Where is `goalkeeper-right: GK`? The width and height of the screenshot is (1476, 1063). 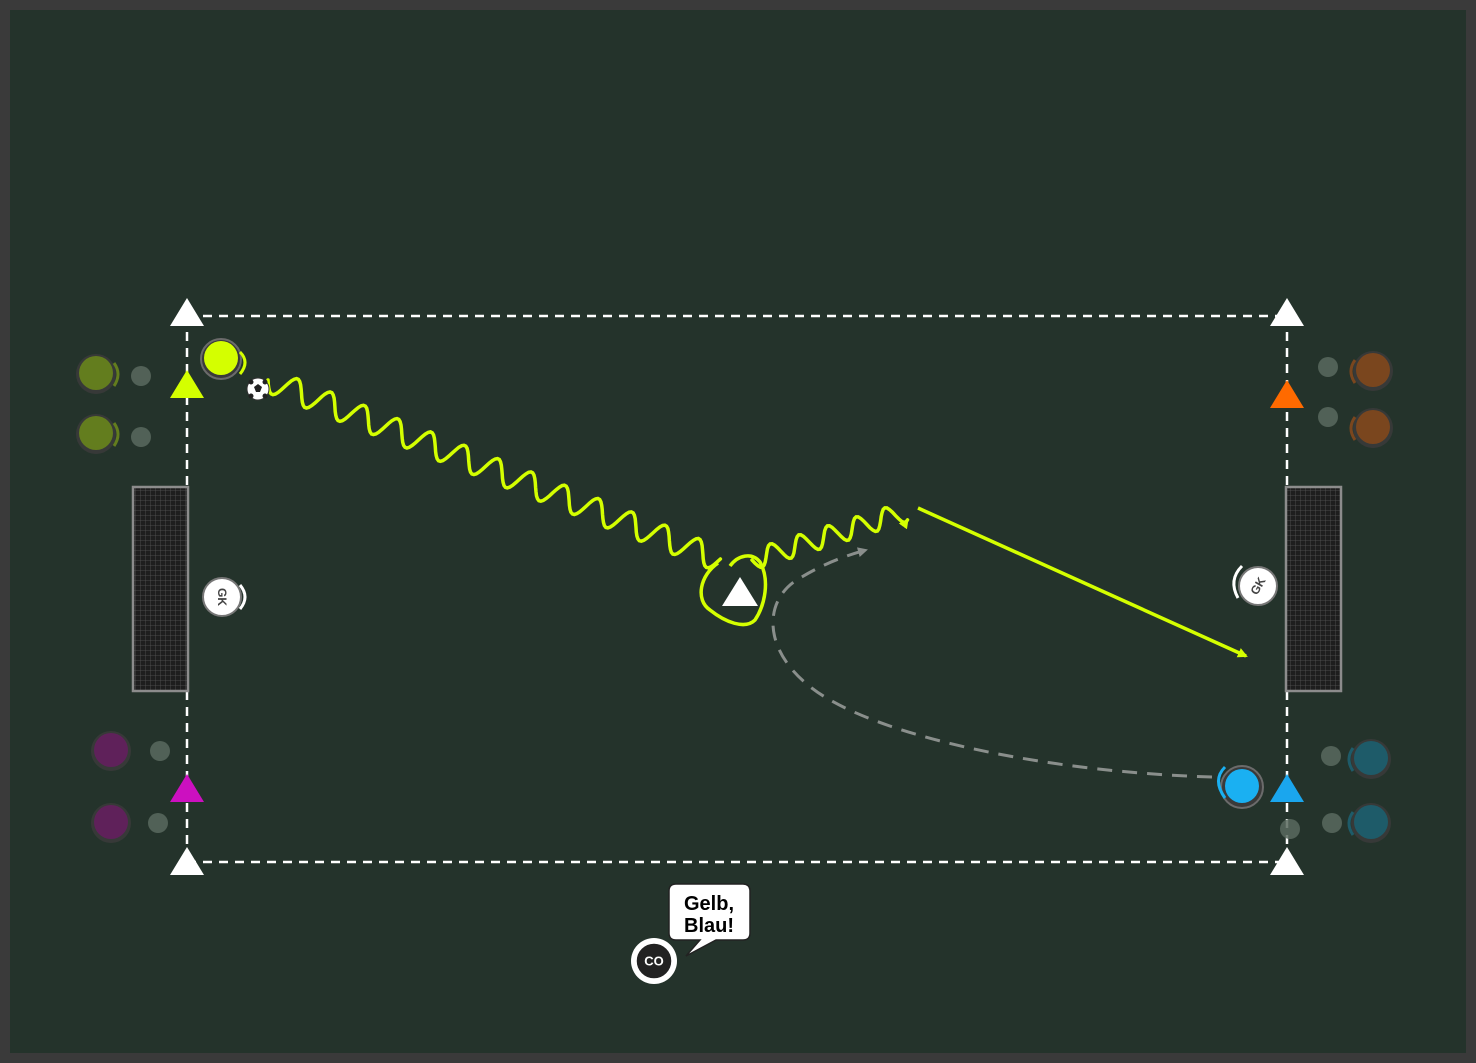
goalkeeper-right: GK is located at coordinates (1255, 585).